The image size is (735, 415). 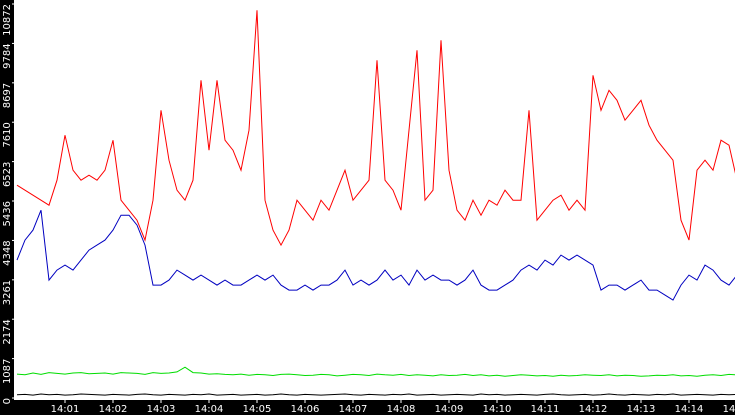 I want to click on x-axis-strip, so click(x=367, y=407).